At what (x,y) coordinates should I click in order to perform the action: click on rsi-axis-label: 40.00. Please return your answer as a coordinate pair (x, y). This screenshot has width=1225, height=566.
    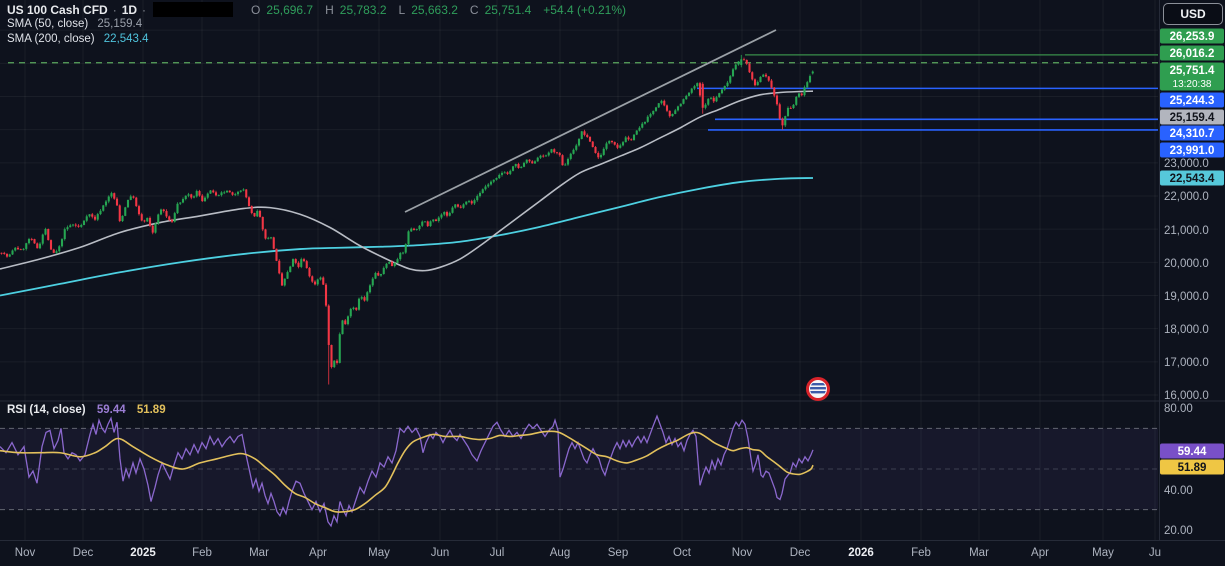
    Looking at the image, I should click on (1178, 491).